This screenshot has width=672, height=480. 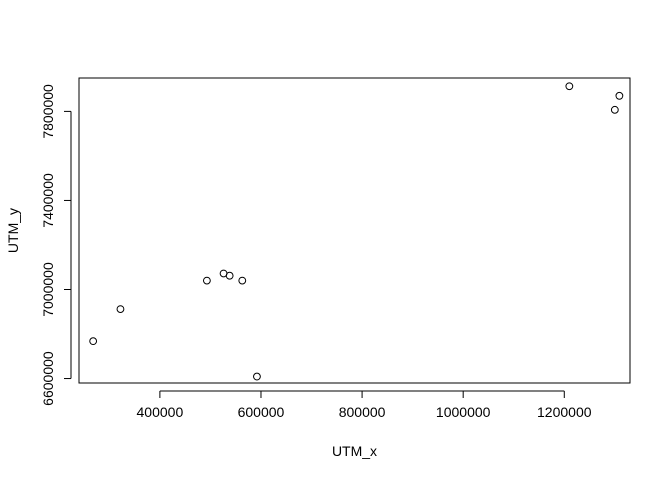 I want to click on y-axis-title: UTM_y, so click(x=13, y=230).